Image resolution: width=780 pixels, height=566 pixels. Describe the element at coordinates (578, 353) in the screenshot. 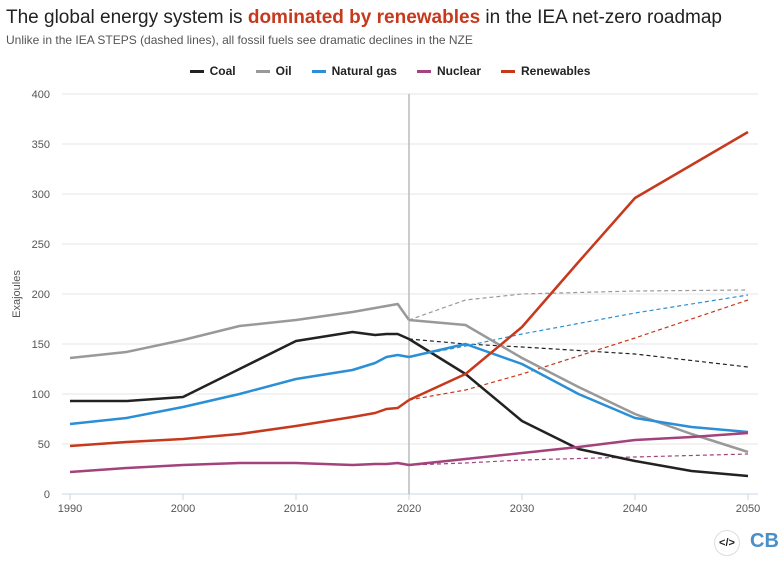

I see `coal-steps-line` at that location.